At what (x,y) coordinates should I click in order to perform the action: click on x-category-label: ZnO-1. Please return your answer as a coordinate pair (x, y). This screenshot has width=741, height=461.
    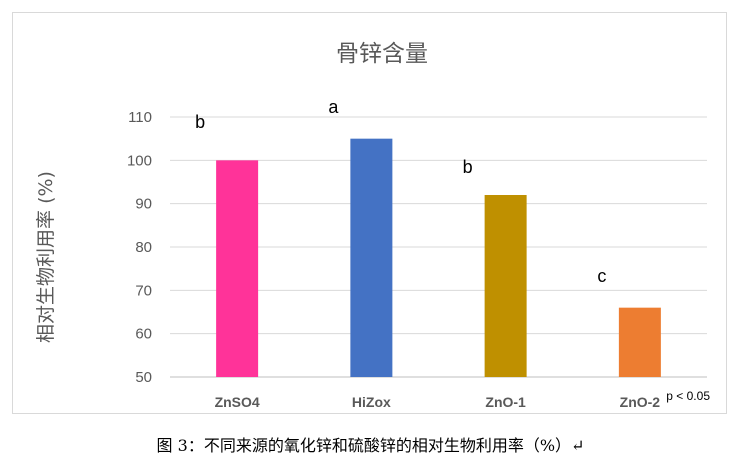
    Looking at the image, I should click on (505, 402).